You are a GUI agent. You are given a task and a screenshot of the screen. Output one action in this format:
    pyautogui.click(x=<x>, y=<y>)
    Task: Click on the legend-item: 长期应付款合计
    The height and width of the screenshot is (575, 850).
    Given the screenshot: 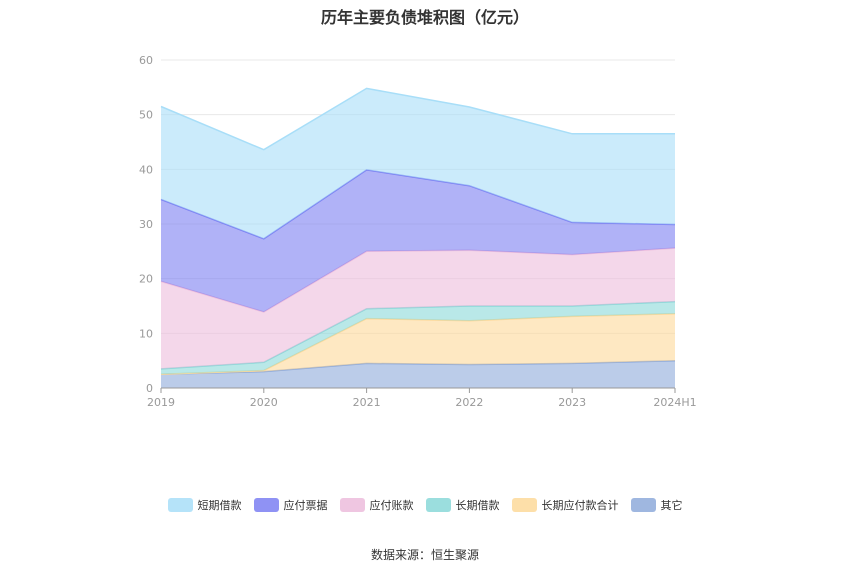 What is the action you would take?
    pyautogui.click(x=565, y=505)
    